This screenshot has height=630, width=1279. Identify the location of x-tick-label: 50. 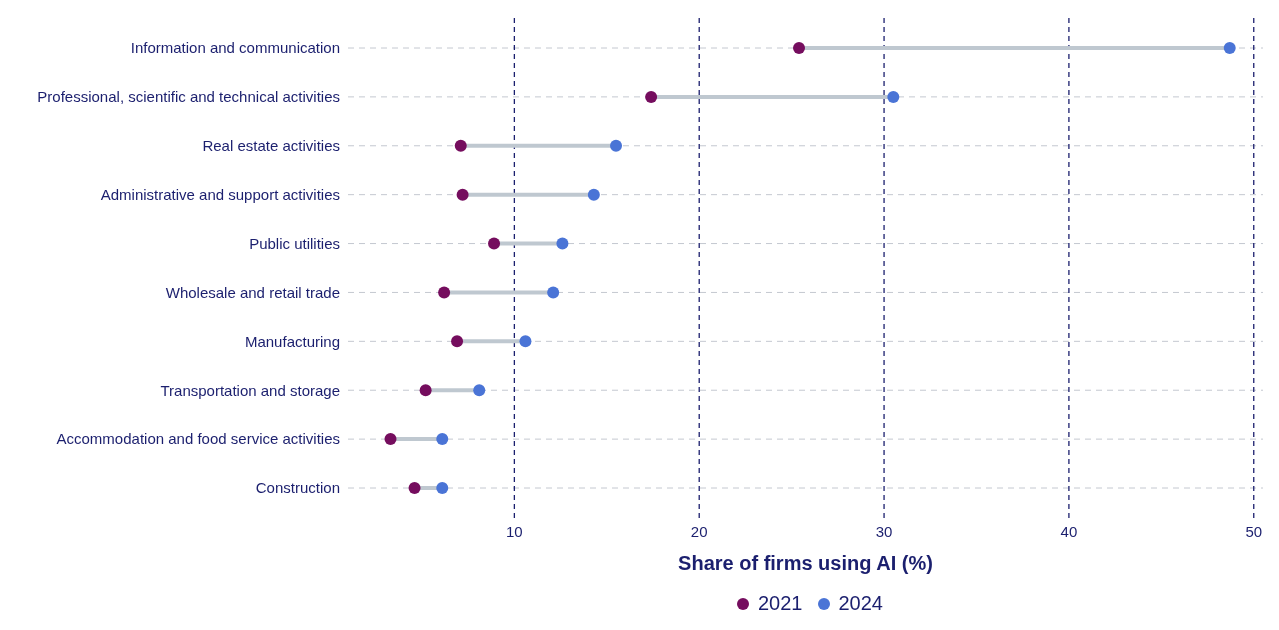
(1254, 531).